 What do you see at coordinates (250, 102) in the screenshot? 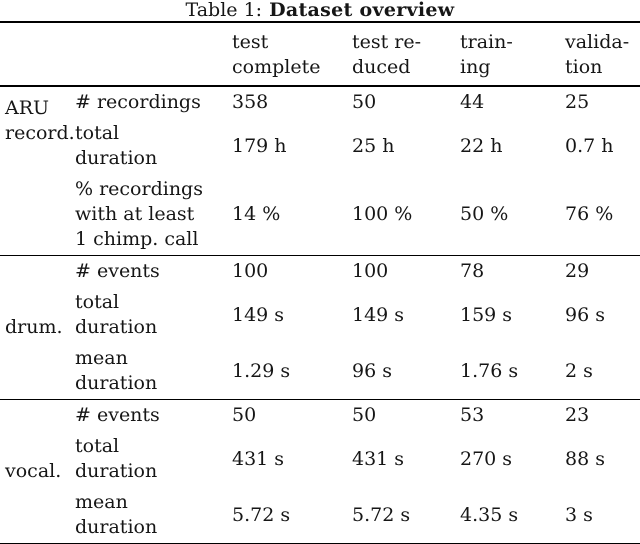
I see `cell-value: 358` at bounding box center [250, 102].